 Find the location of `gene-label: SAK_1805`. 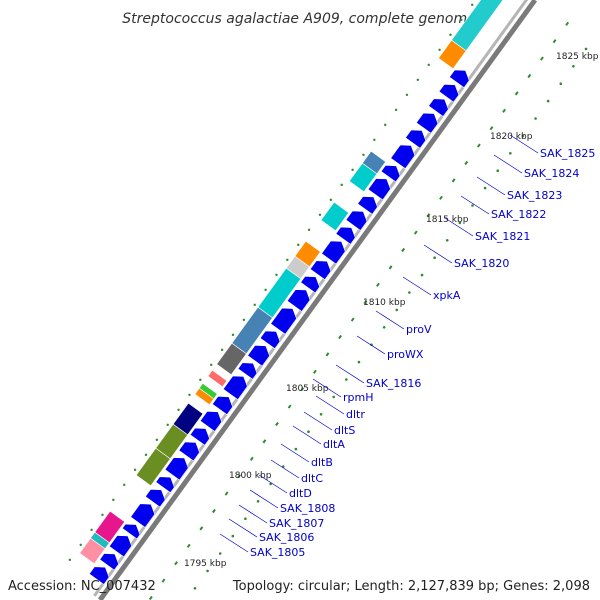

gene-label: SAK_1805 is located at coordinates (277, 552).